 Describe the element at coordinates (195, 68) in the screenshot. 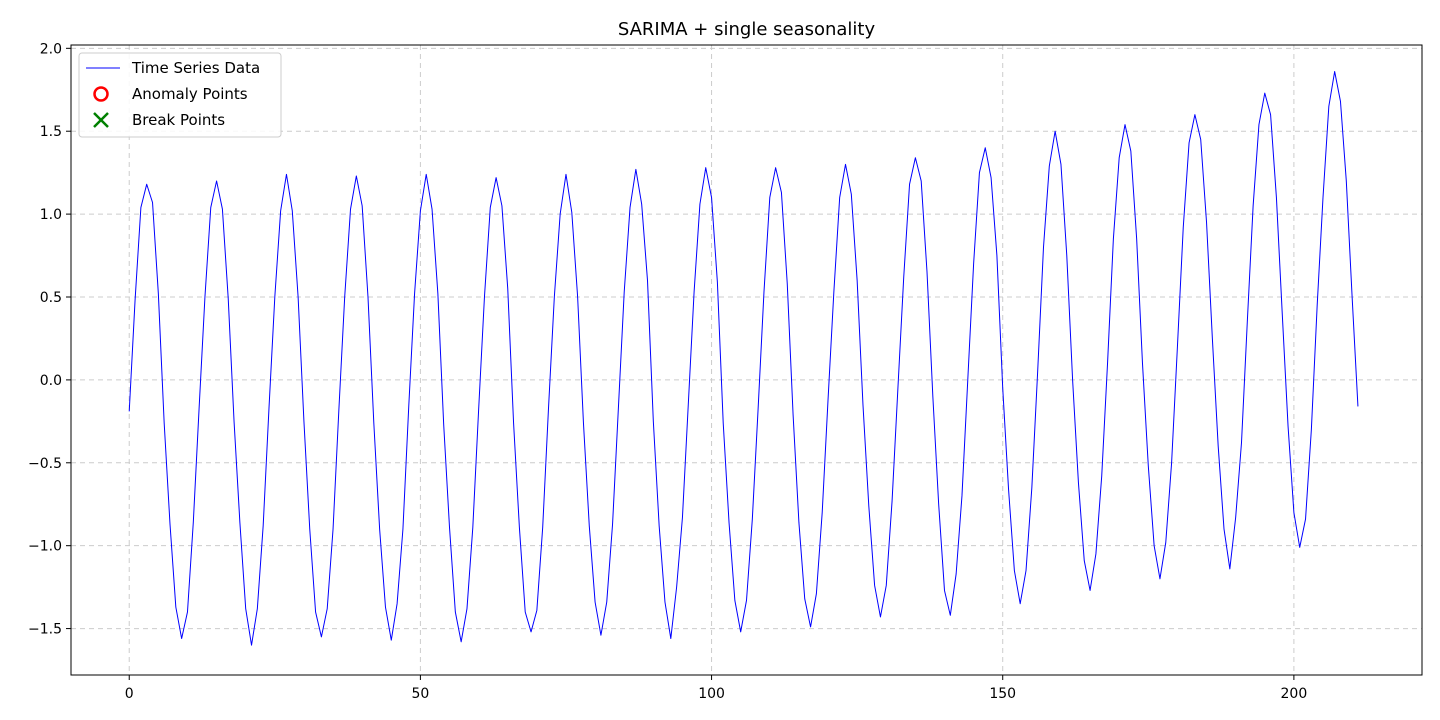

I see `legend-label: Time Series Data` at that location.